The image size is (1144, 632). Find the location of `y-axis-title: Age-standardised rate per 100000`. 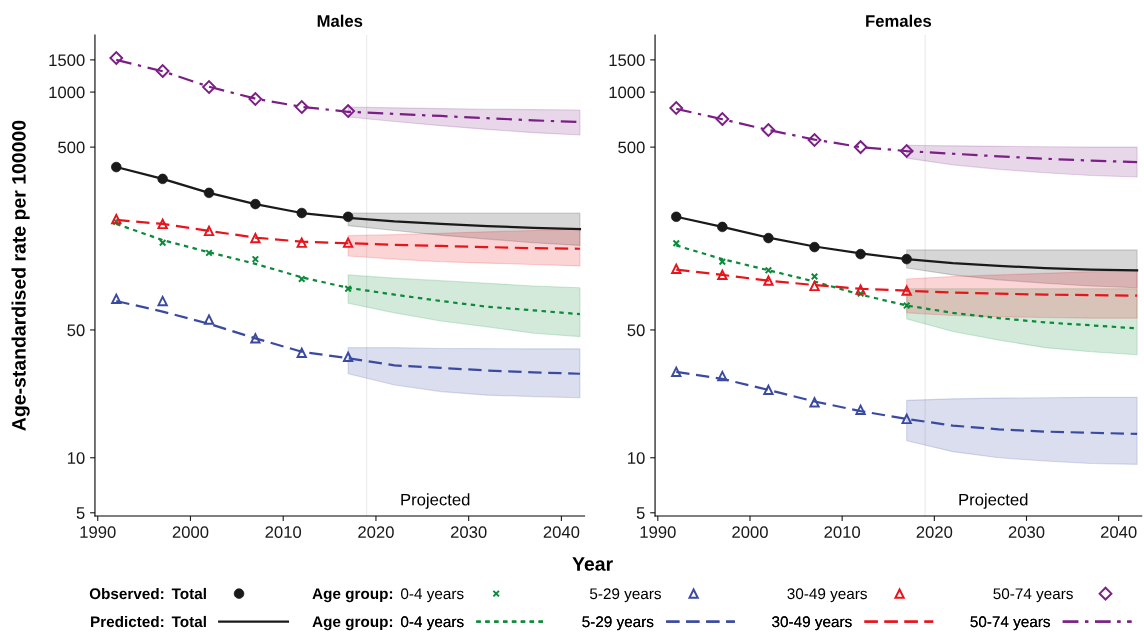

y-axis-title: Age-standardised rate per 100000 is located at coordinates (20, 275).